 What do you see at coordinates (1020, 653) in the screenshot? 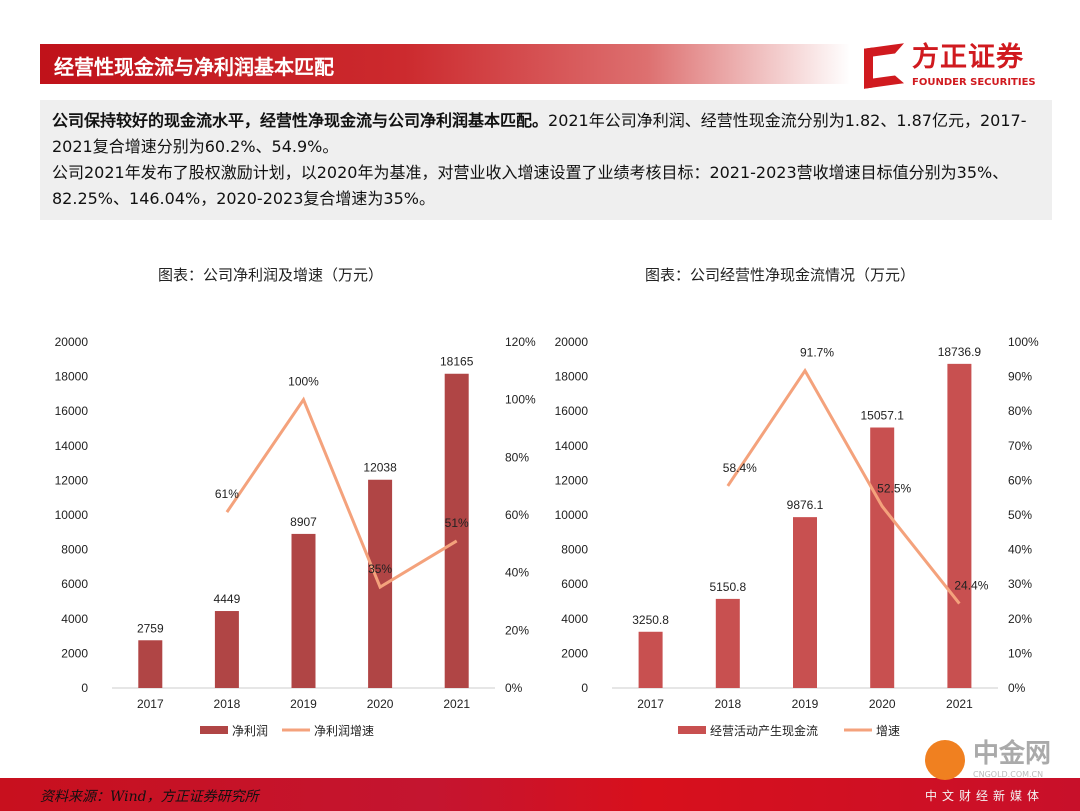
I see `y2-tick-label: 10%` at bounding box center [1020, 653].